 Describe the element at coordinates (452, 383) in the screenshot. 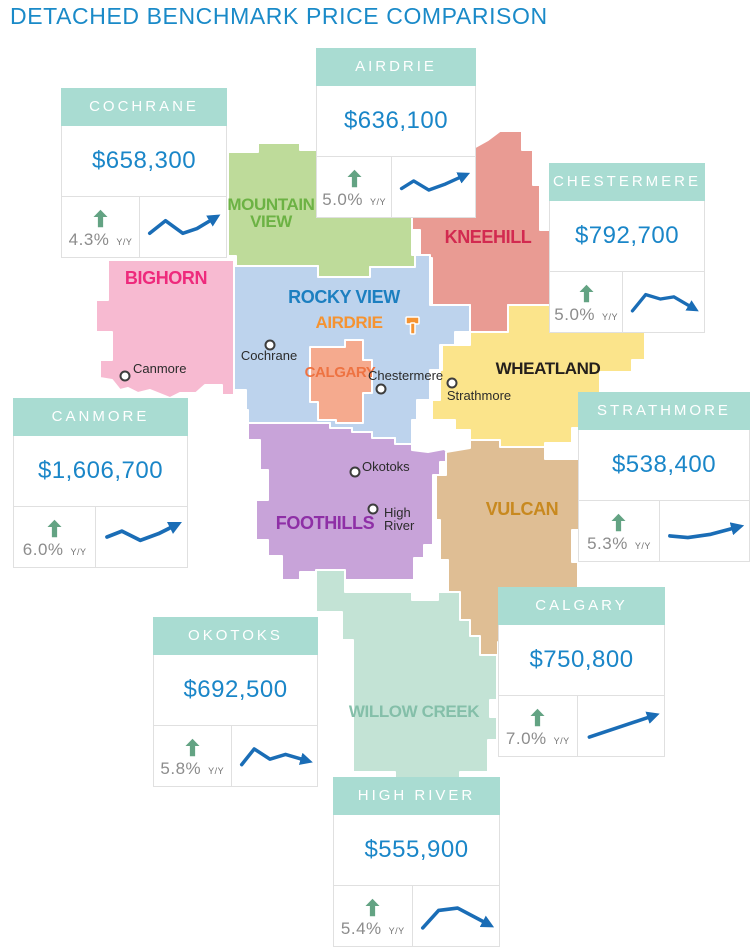

I see `city-dot-strathmore` at that location.